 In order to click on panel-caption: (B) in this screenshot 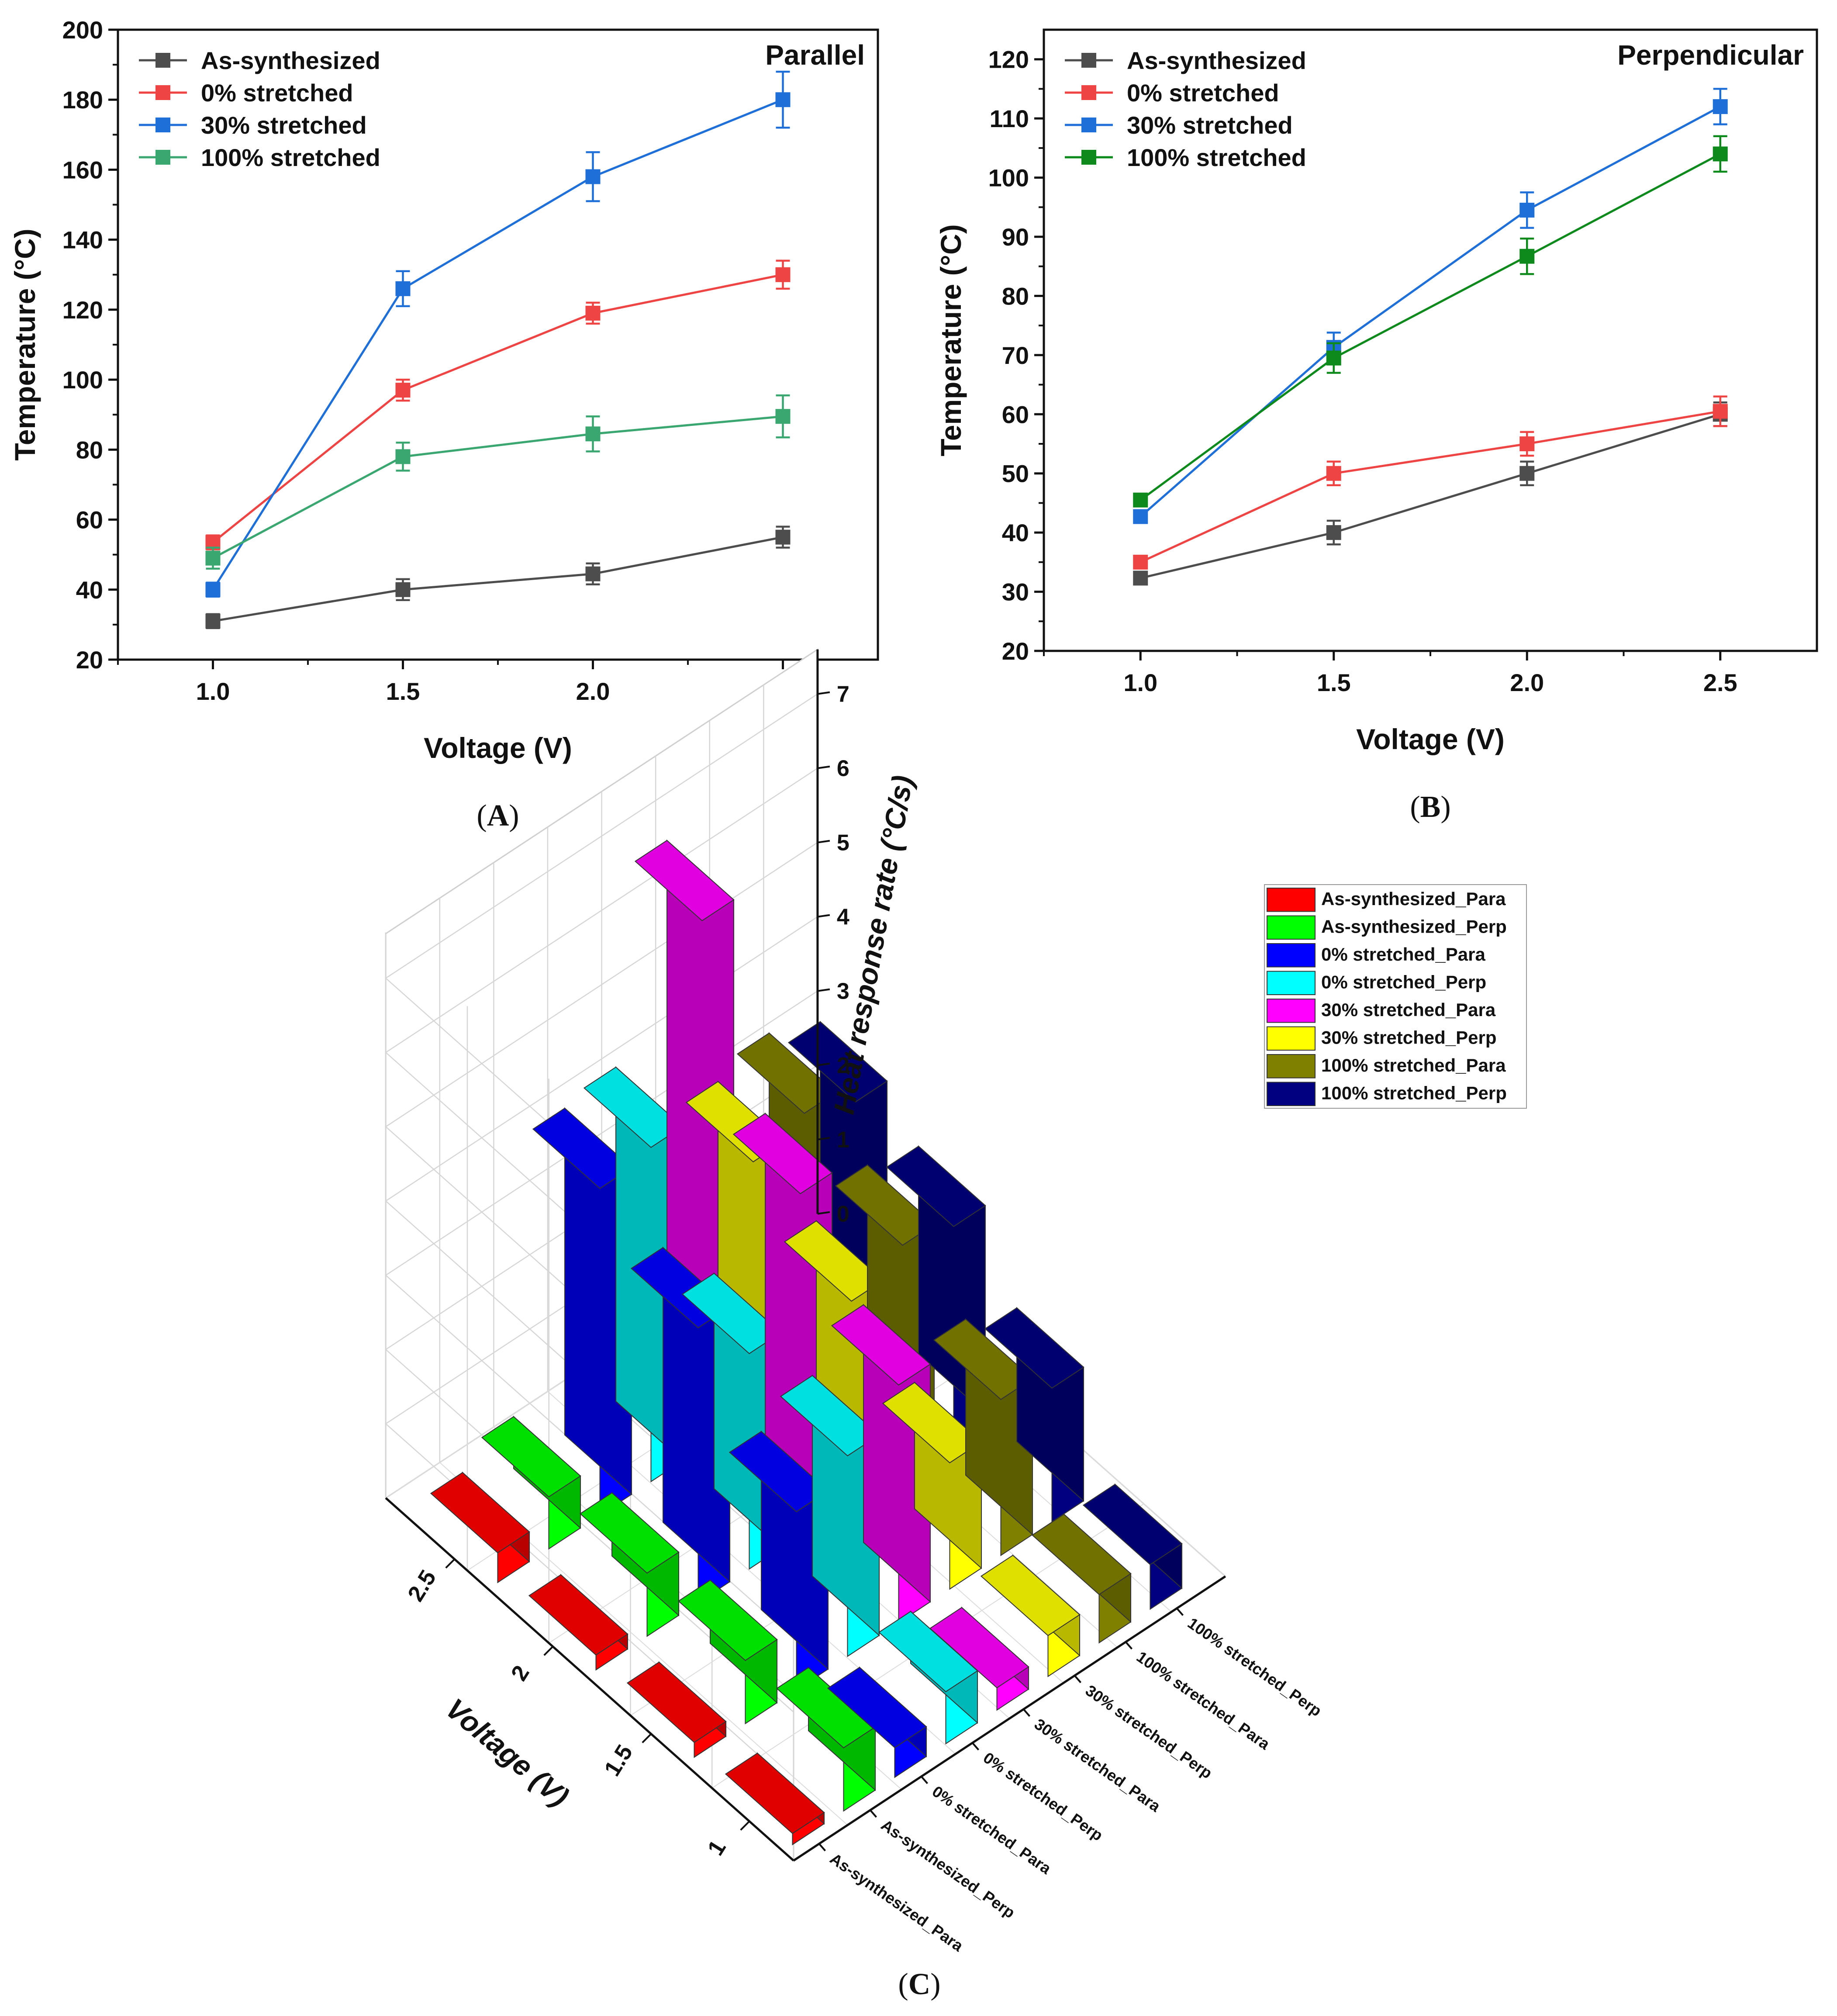, I will do `click(1430, 807)`.